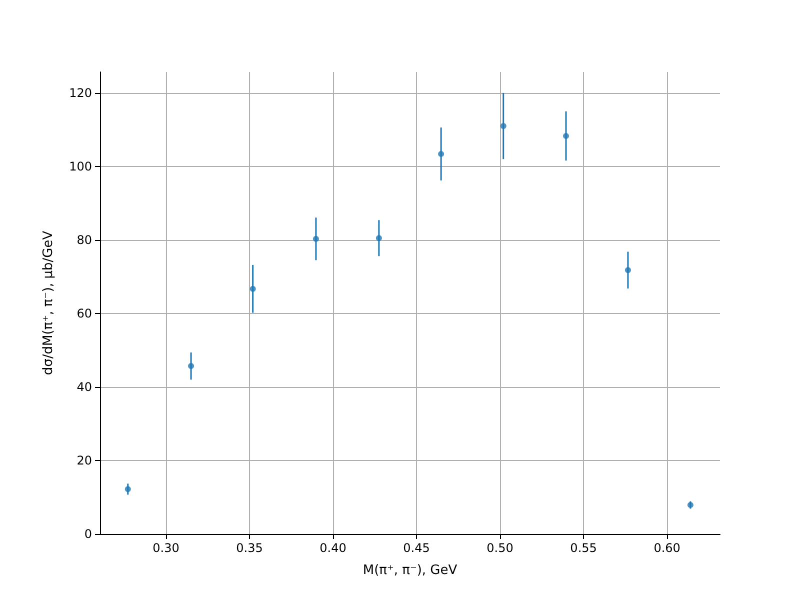  What do you see at coordinates (500, 548) in the screenshot?
I see `x-tick-label: 0.50` at bounding box center [500, 548].